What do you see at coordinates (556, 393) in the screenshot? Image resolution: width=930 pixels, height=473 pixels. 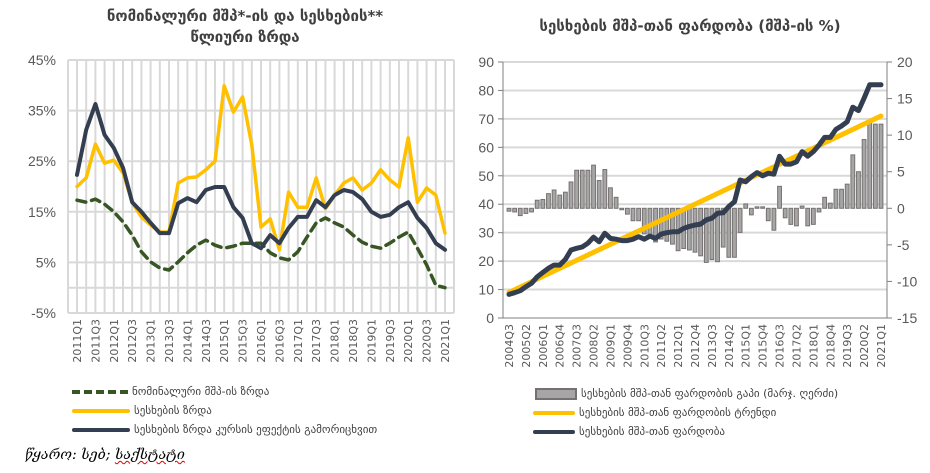 I see `legend-swatch-gray-bar` at bounding box center [556, 393].